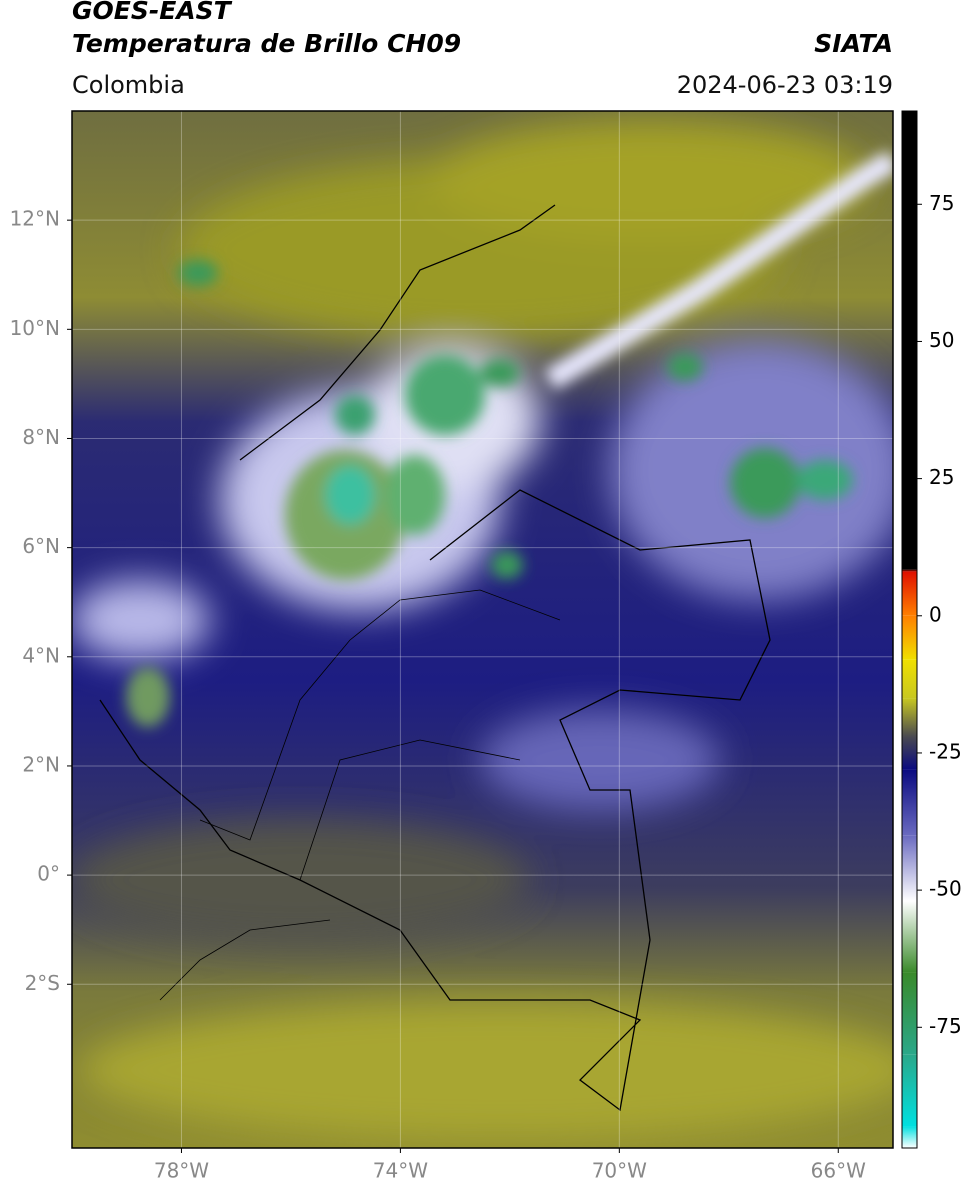 Image resolution: width=966 pixels, height=1190 pixels. What do you see at coordinates (41, 764) in the screenshot?
I see `y-tick-label: 2°N` at bounding box center [41, 764].